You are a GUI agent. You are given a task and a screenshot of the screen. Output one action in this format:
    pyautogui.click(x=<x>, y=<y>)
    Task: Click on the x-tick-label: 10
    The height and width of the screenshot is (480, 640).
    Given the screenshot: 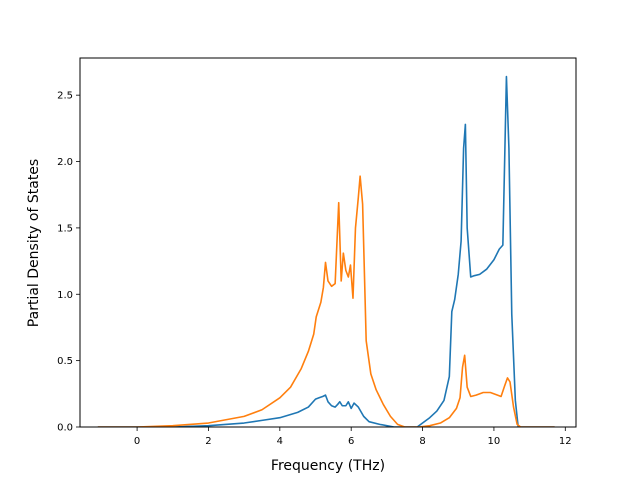 What is the action you would take?
    pyautogui.click(x=494, y=441)
    